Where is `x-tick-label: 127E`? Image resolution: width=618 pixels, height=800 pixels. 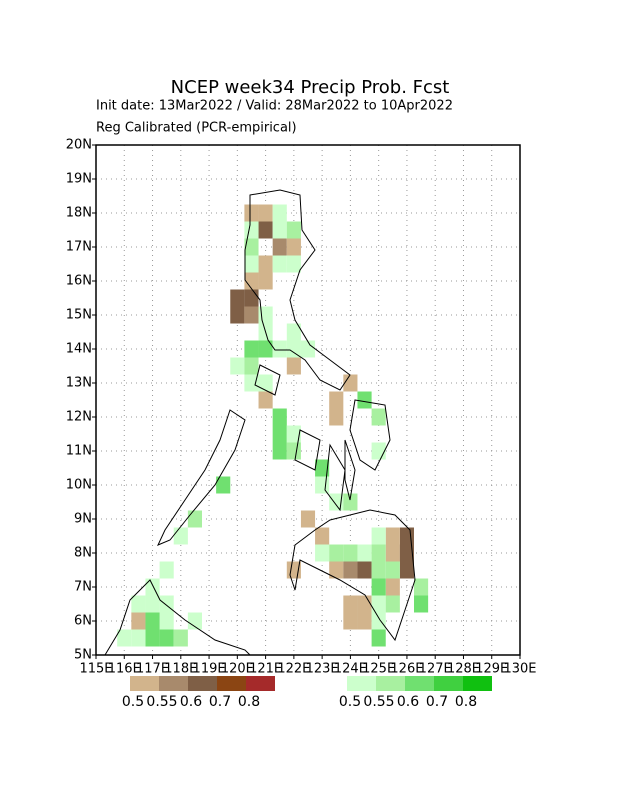
x-tick-label: 127E is located at coordinates (435, 669).